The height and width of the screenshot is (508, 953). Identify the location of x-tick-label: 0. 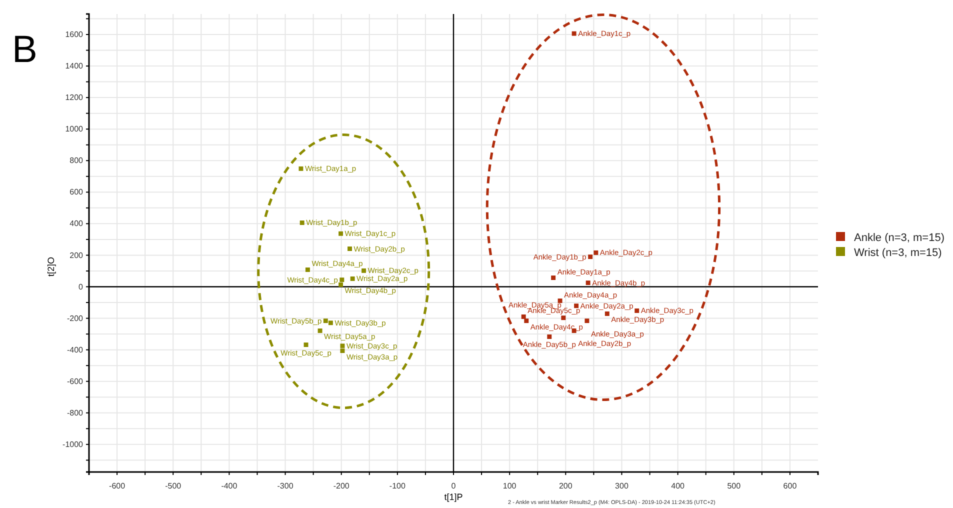
(453, 485).